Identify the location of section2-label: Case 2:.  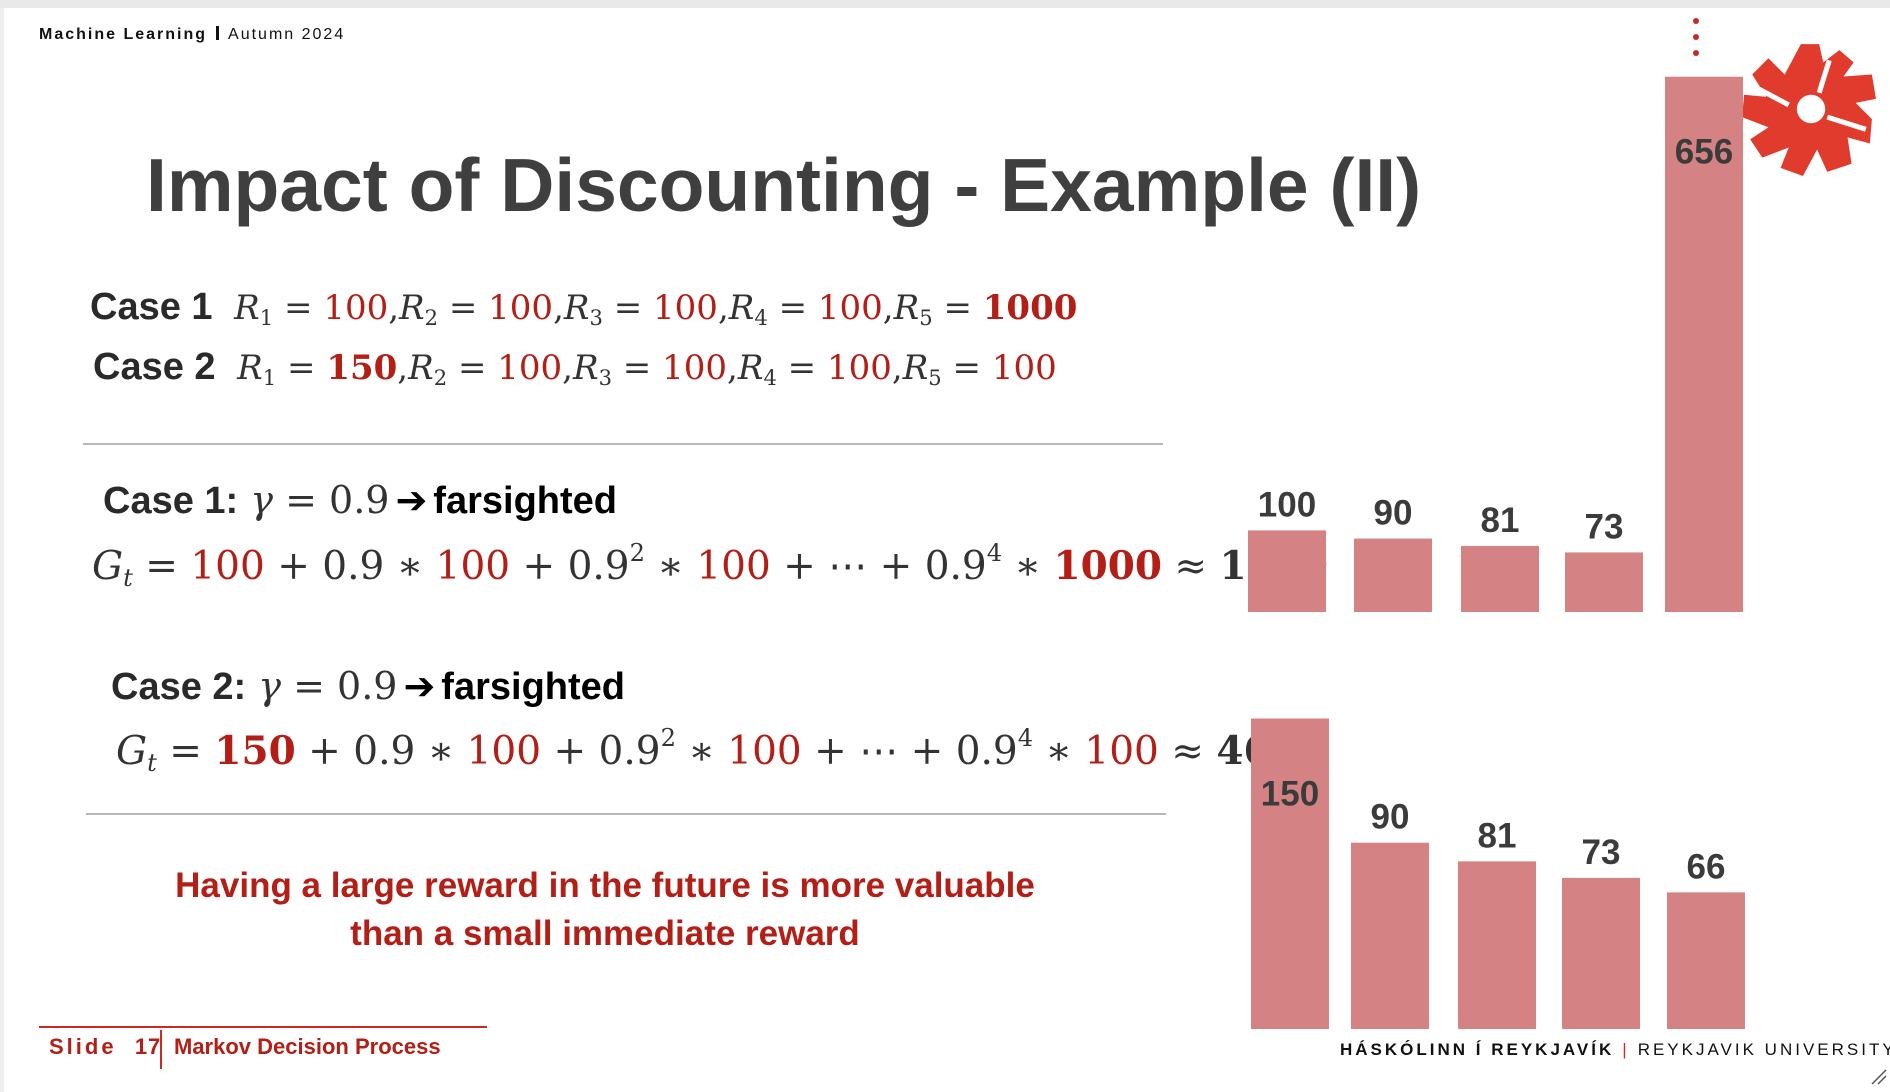
(179, 687).